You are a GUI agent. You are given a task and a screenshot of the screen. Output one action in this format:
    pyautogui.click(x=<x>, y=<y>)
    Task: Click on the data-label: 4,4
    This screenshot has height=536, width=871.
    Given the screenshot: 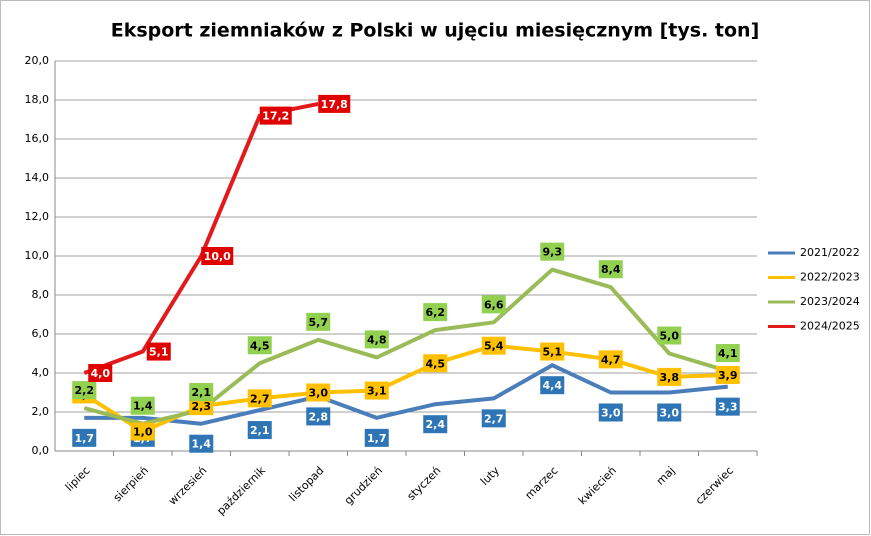 What is the action you would take?
    pyautogui.click(x=553, y=385)
    